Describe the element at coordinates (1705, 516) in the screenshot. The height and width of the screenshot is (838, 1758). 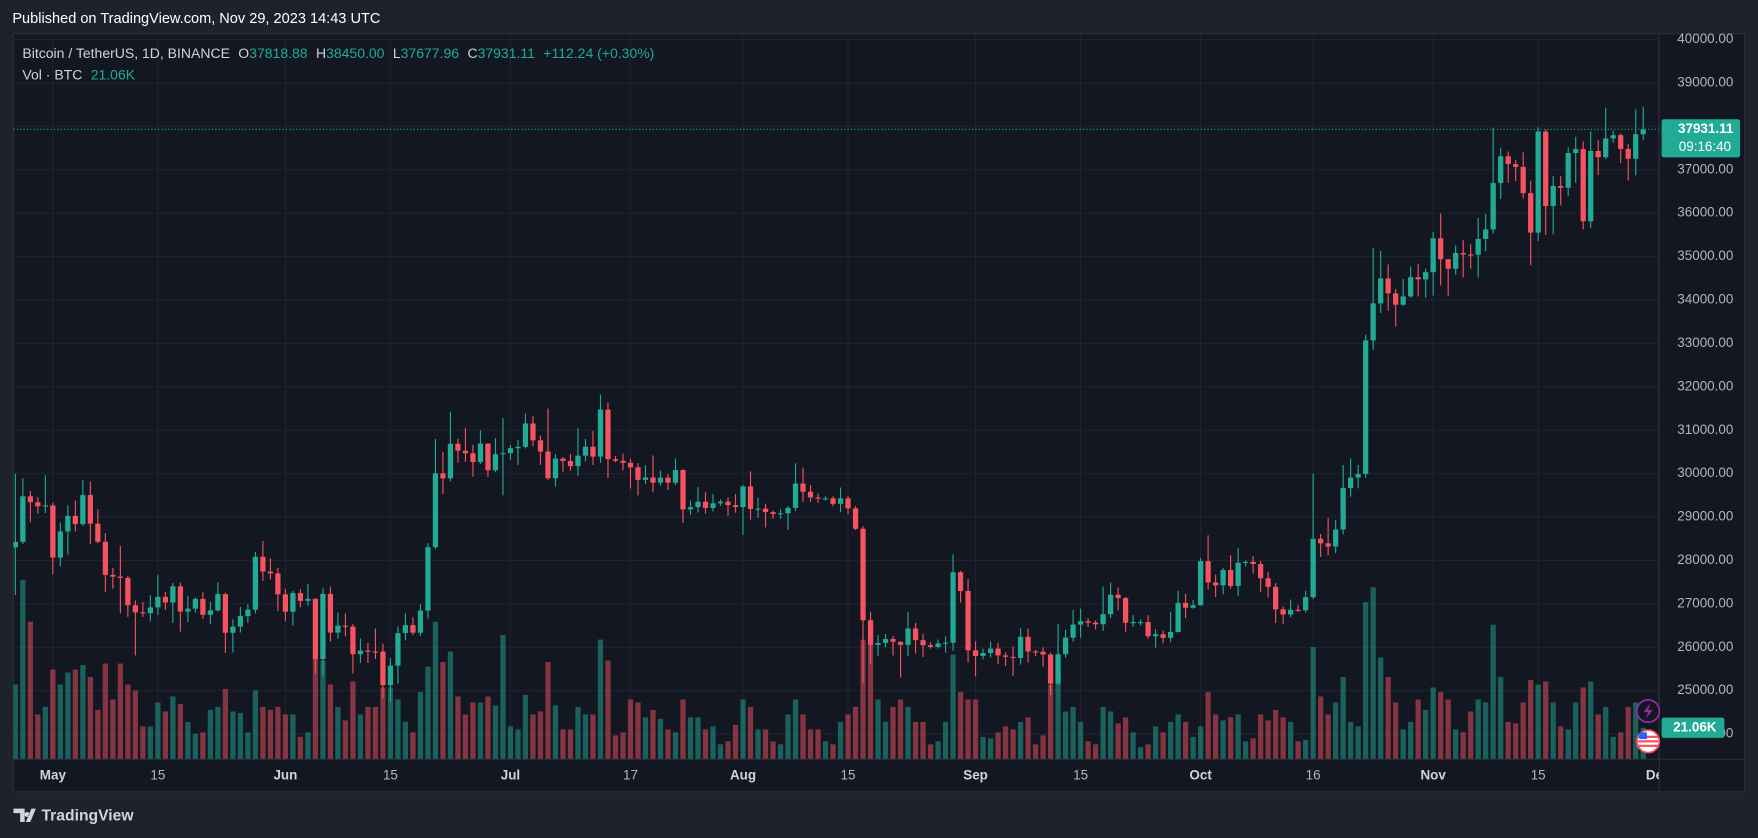
I see `y-tick-label: 29000.00` at that location.